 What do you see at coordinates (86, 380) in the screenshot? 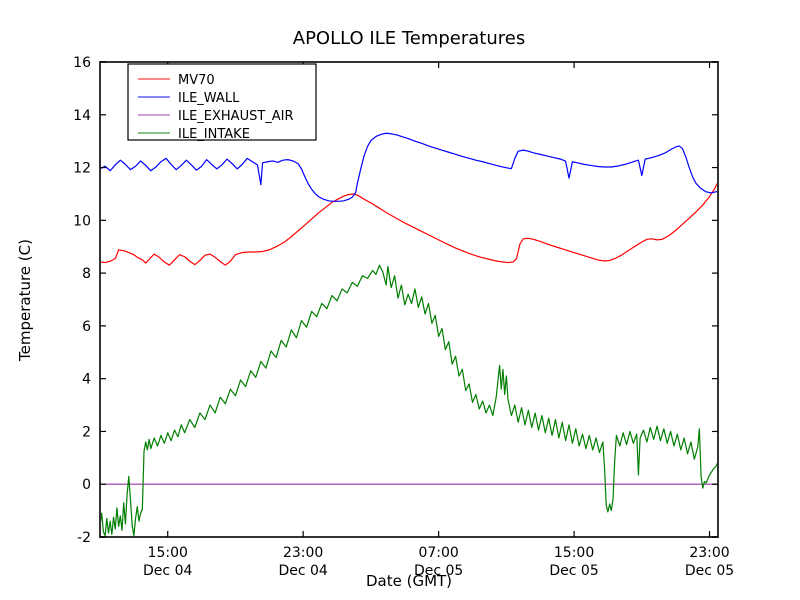
I see `y-tick-label: 4` at bounding box center [86, 380].